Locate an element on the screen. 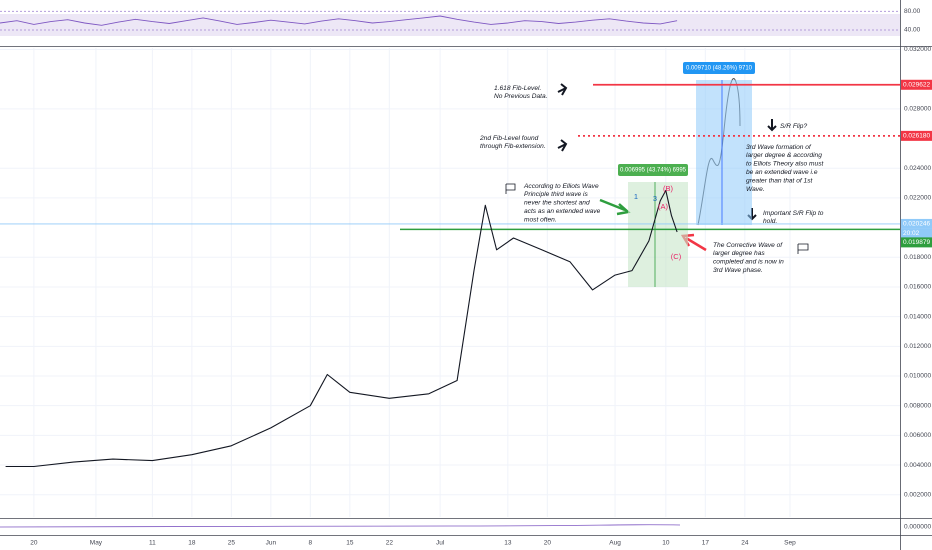 The image size is (932, 550). annotation: 1.618 Fib-Level. is located at coordinates (517, 88).